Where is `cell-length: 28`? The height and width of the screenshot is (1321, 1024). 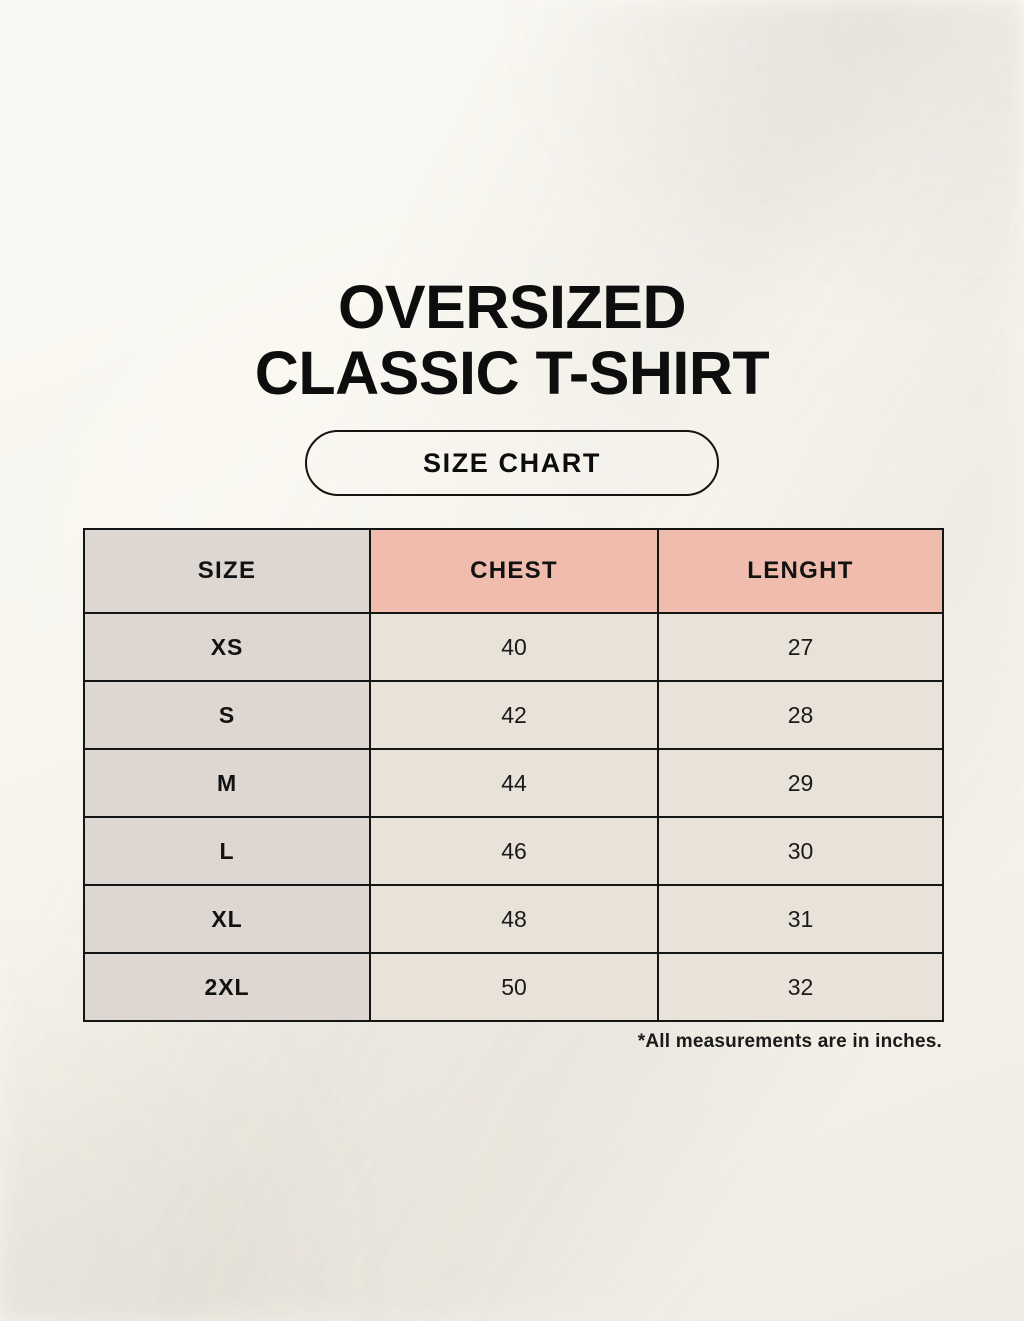 cell-length: 28 is located at coordinates (800, 715).